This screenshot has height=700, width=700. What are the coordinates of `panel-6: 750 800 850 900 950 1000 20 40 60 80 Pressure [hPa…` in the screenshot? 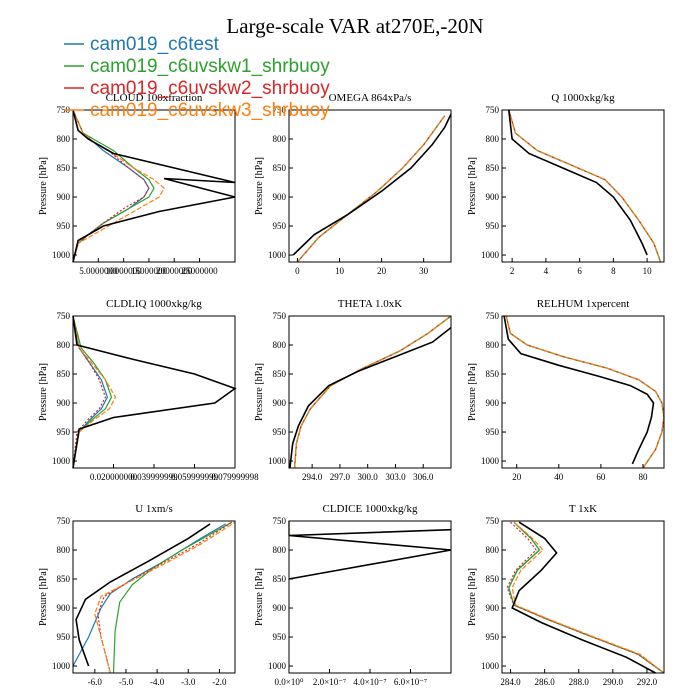 It's located at (566, 390).